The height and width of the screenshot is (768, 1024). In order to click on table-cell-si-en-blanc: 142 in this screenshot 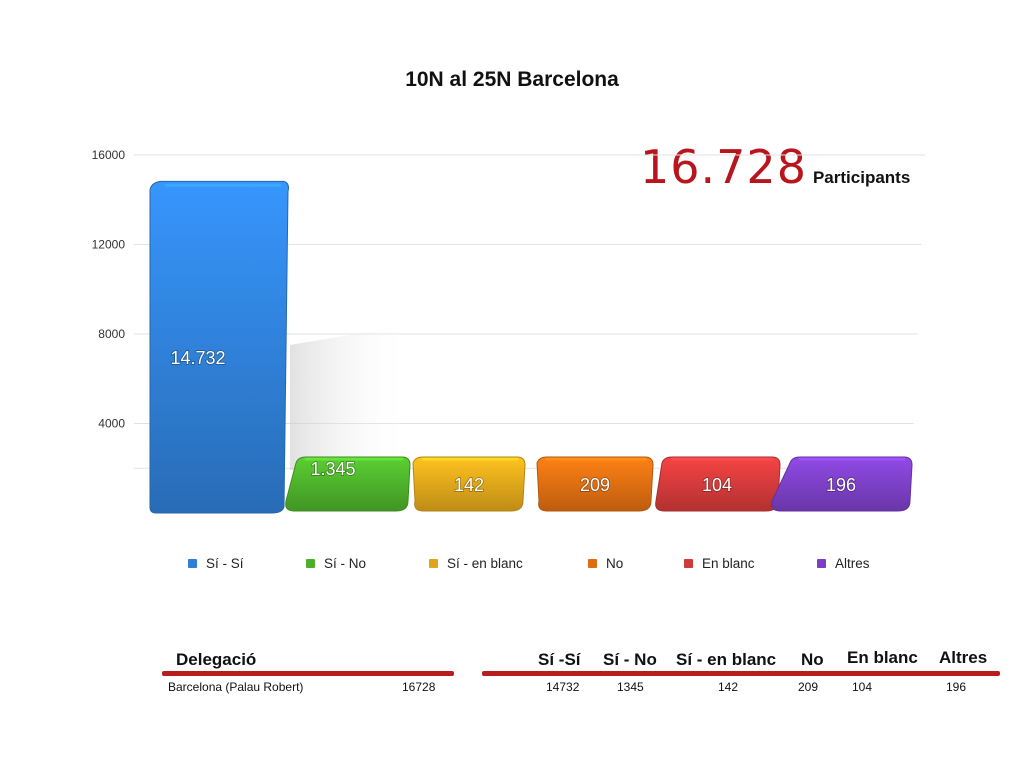, I will do `click(728, 687)`.